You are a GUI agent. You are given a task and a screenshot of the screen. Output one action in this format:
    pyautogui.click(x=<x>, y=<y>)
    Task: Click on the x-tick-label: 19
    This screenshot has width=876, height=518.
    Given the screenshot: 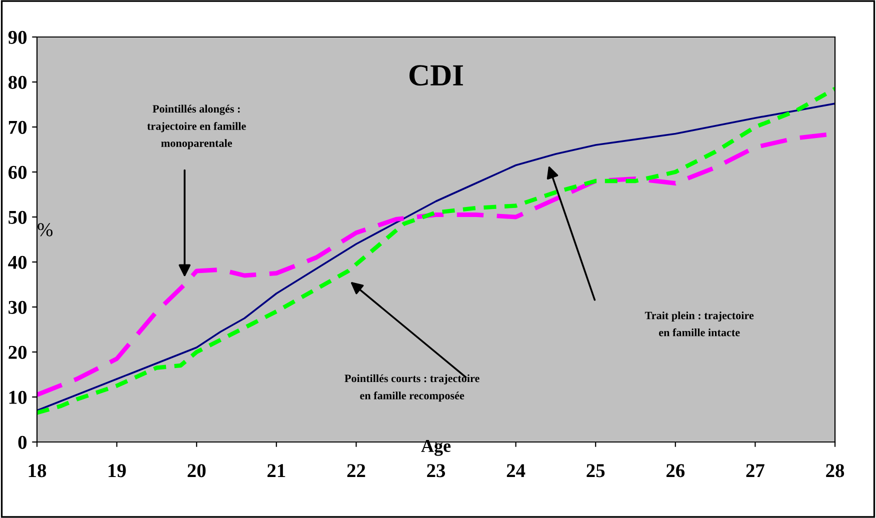 What is the action you would take?
    pyautogui.click(x=117, y=471)
    